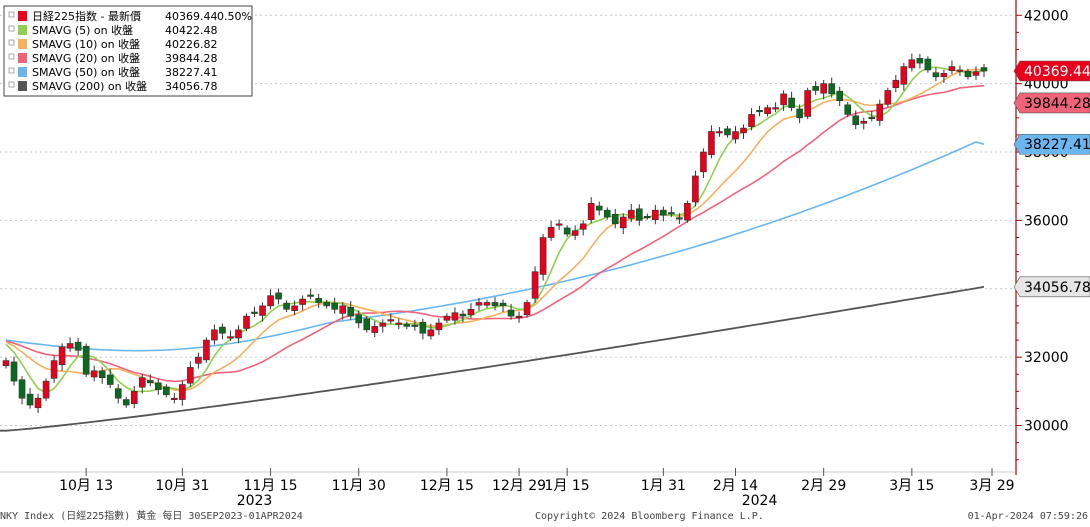 The width and height of the screenshot is (1090, 527). What do you see at coordinates (1057, 288) in the screenshot?
I see `value-tag-text: 34056.78` at bounding box center [1057, 288].